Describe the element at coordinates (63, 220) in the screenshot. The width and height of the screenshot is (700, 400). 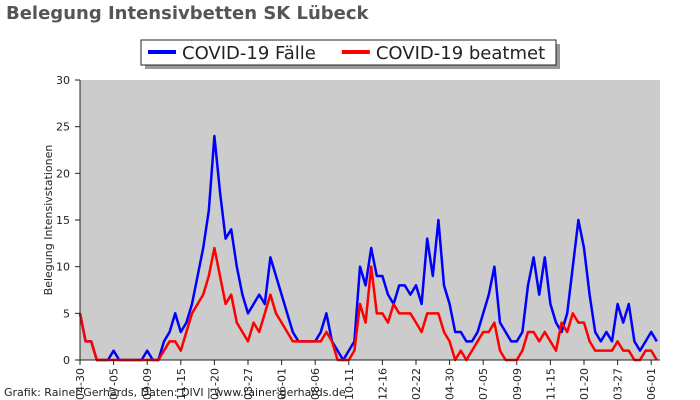
I see `y-tick-label: 15` at that location.